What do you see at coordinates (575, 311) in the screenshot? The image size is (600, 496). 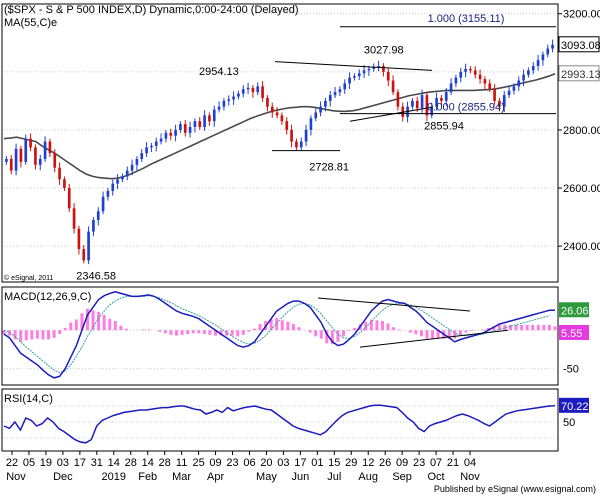 I see `macd-last-label: 26.06` at bounding box center [575, 311].